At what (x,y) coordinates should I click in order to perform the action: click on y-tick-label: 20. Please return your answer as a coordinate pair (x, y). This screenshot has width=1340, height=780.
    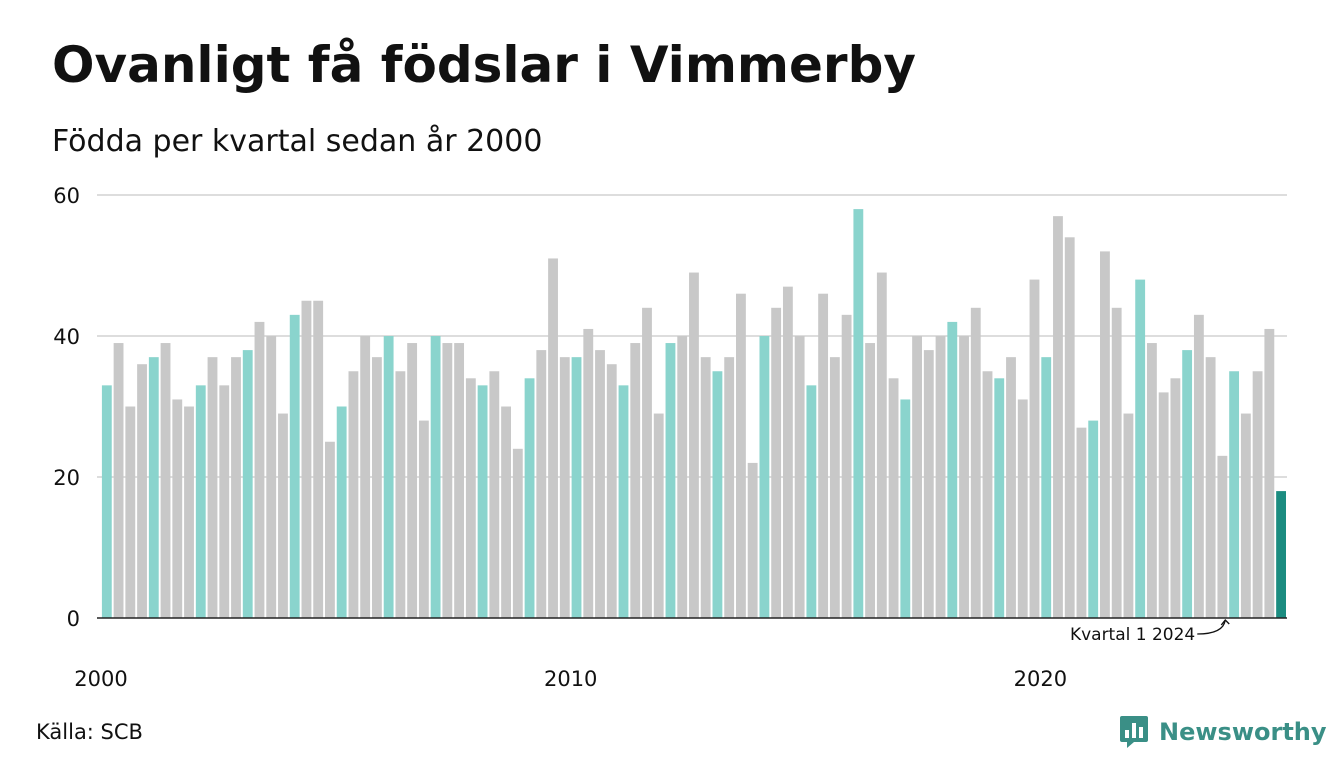
    Looking at the image, I should click on (66, 478).